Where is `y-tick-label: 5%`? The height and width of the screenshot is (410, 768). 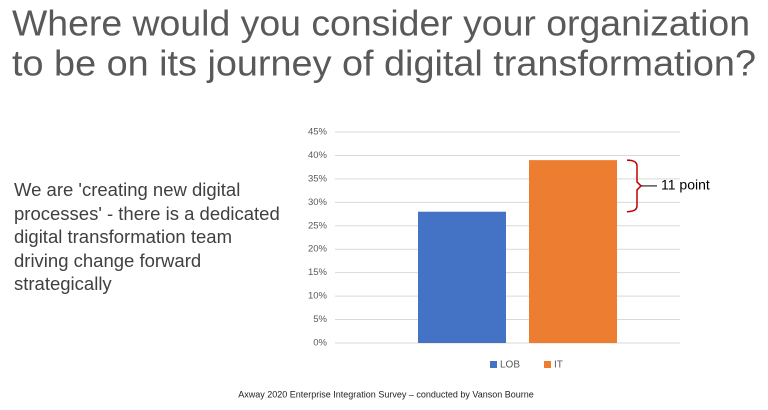 y-tick-label: 5% is located at coordinates (320, 319).